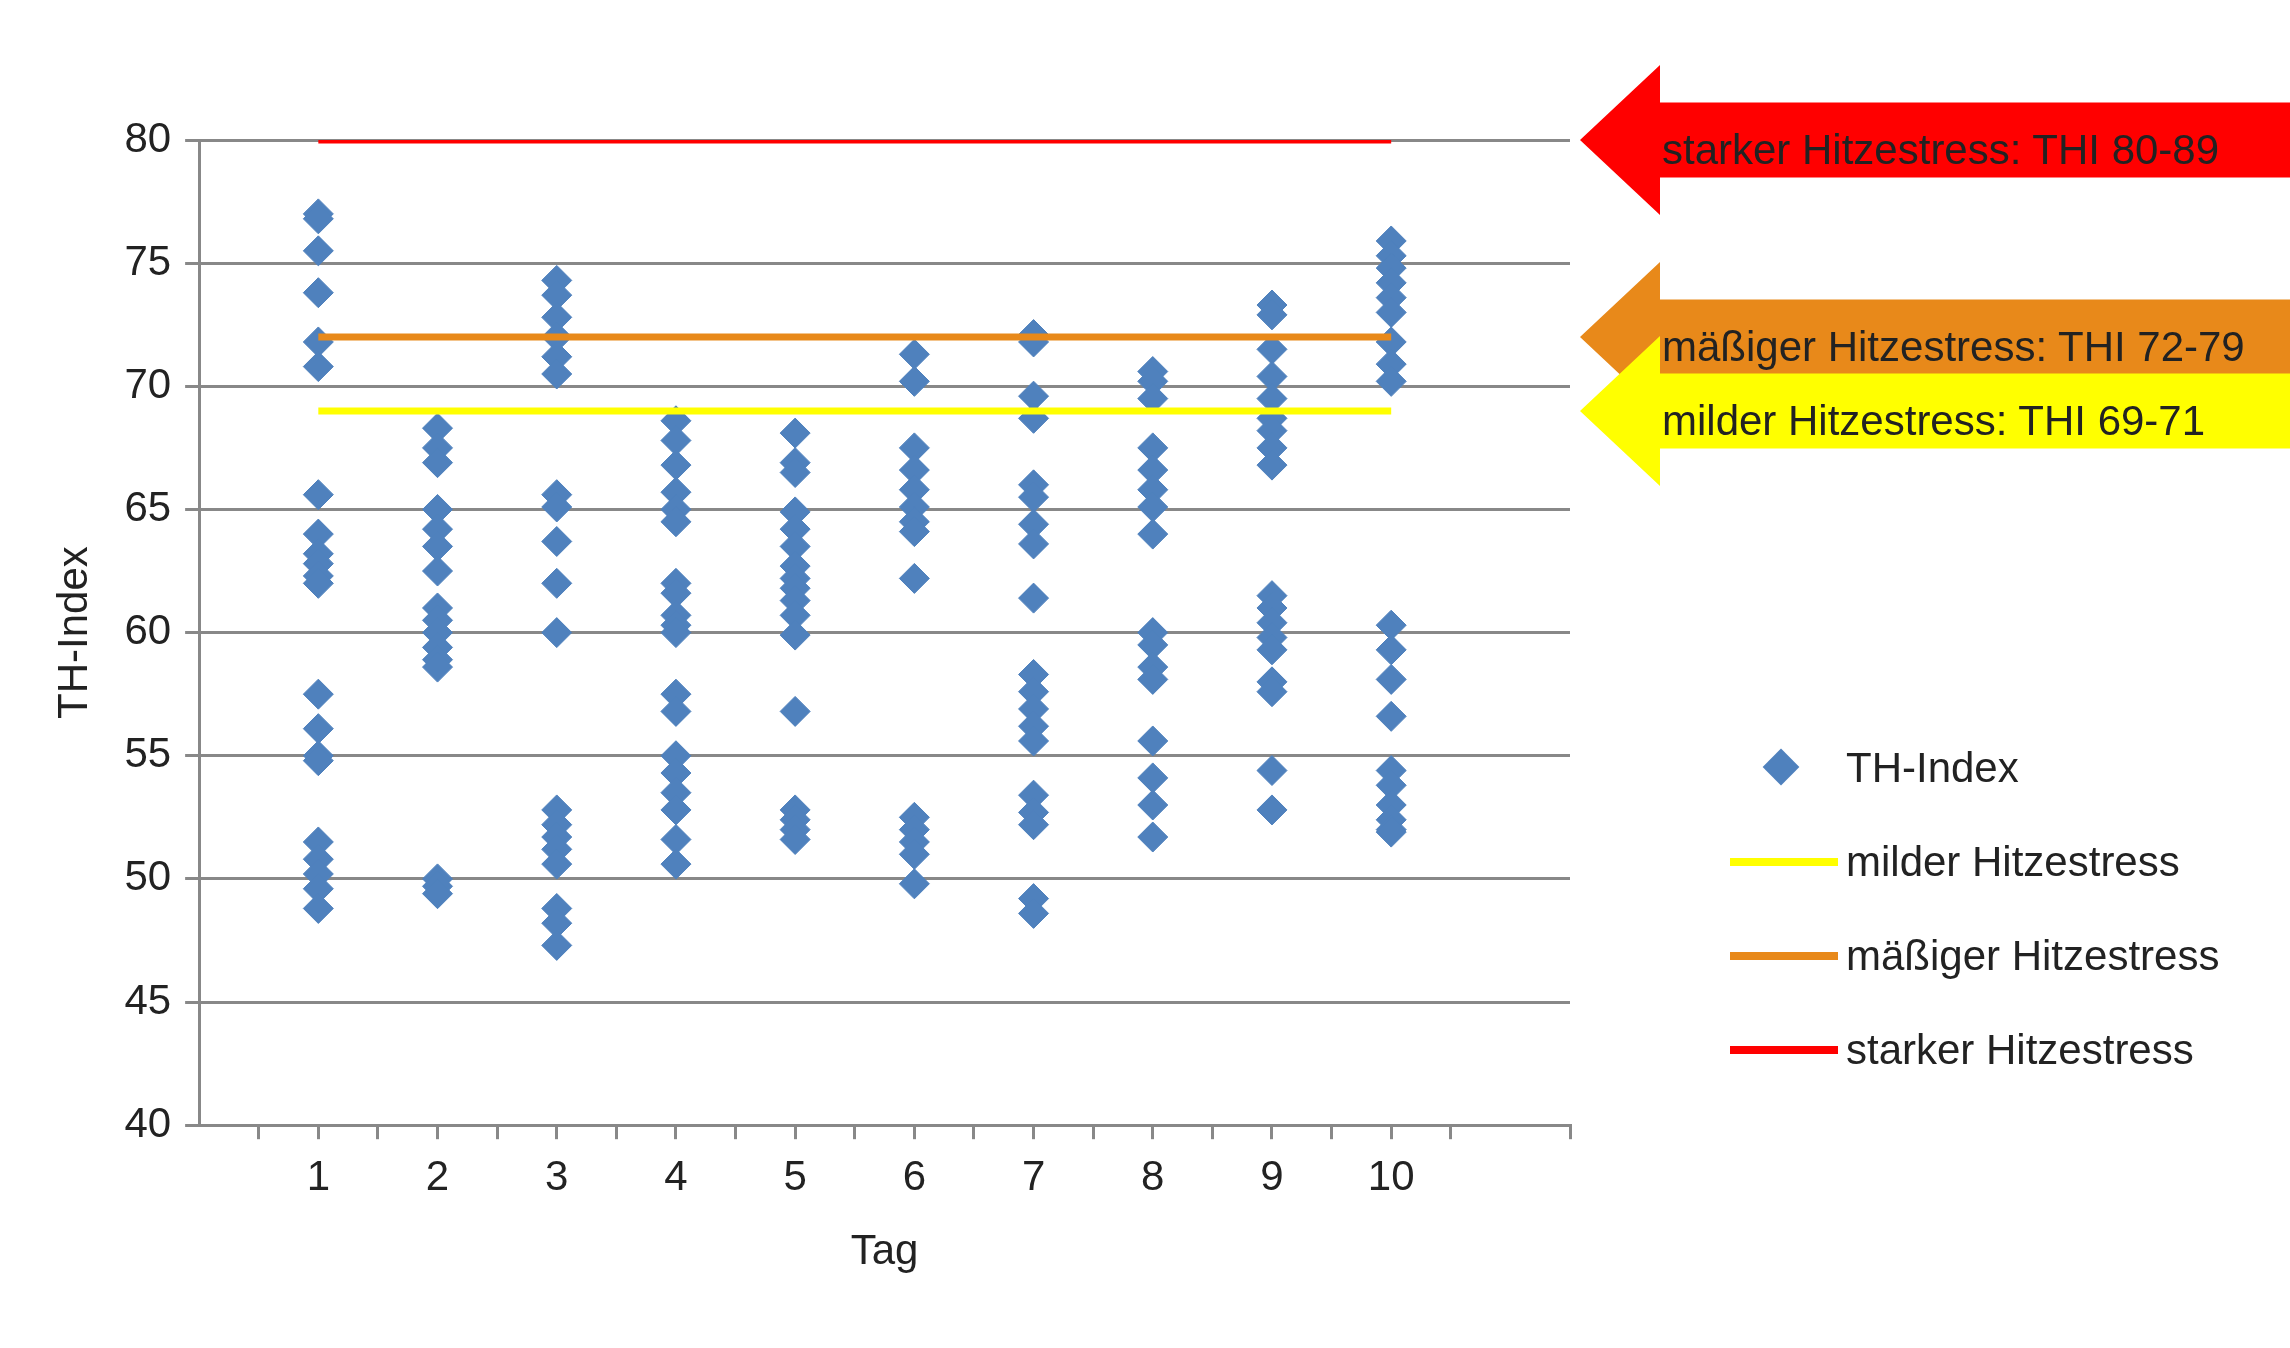 This screenshot has height=1348, width=2290. Describe the element at coordinates (795, 1175) in the screenshot. I see `x-tick-label: 5` at that location.